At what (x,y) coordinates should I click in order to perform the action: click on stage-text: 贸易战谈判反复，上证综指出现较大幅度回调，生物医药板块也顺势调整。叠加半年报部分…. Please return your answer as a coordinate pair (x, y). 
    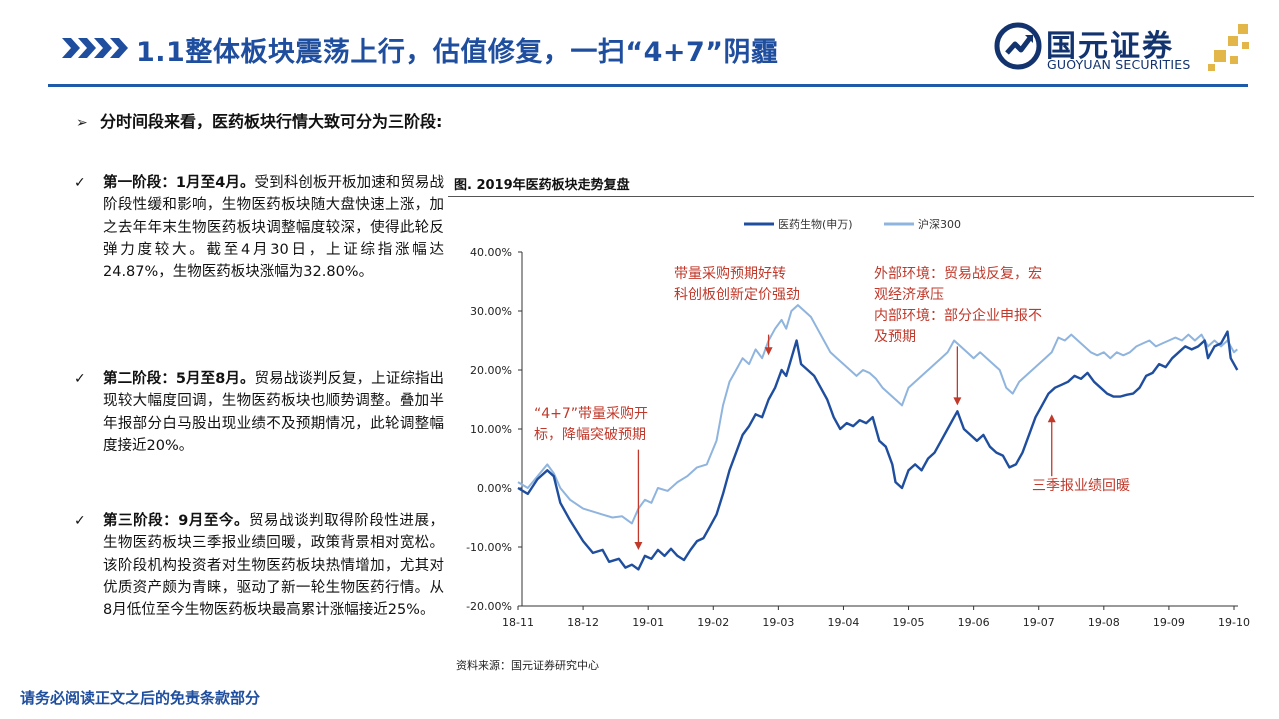
    Looking at the image, I should click on (273, 412).